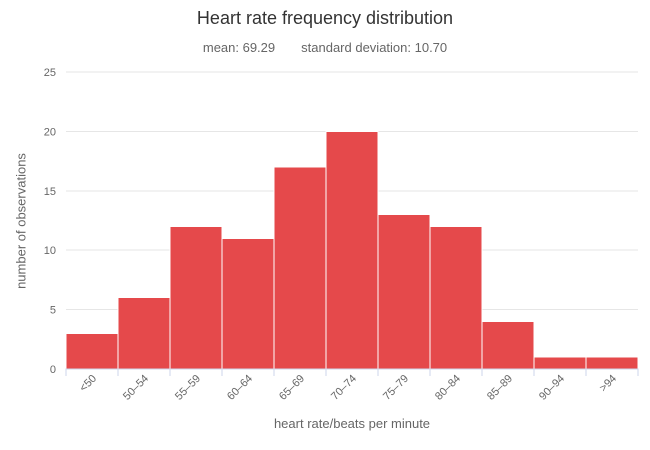 The image size is (650, 450). Describe the element at coordinates (240, 388) in the screenshot. I see `x-tick-label: 60–64` at that location.